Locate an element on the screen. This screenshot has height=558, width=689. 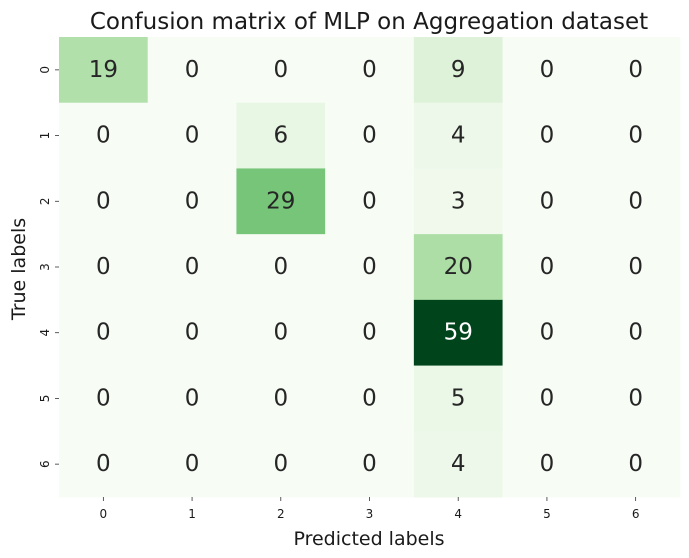
heatmap-cell-r3-c2 is located at coordinates (281, 267).